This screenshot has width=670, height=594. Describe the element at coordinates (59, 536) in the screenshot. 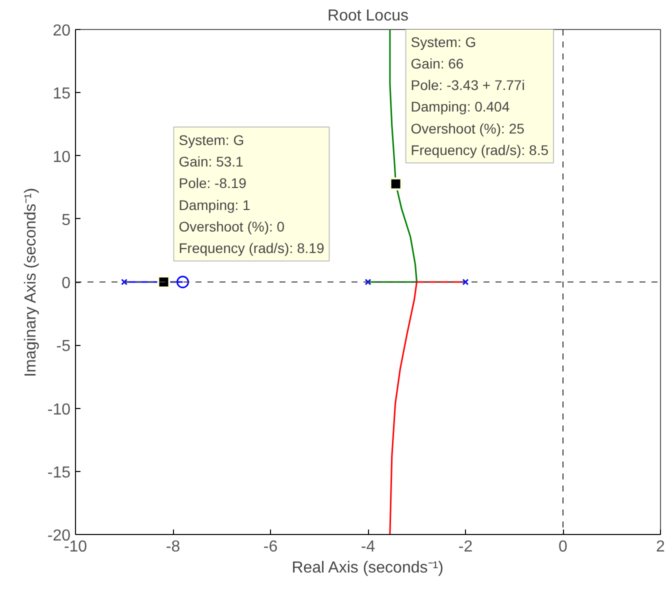

I see `y-tick-label: -20` at that location.